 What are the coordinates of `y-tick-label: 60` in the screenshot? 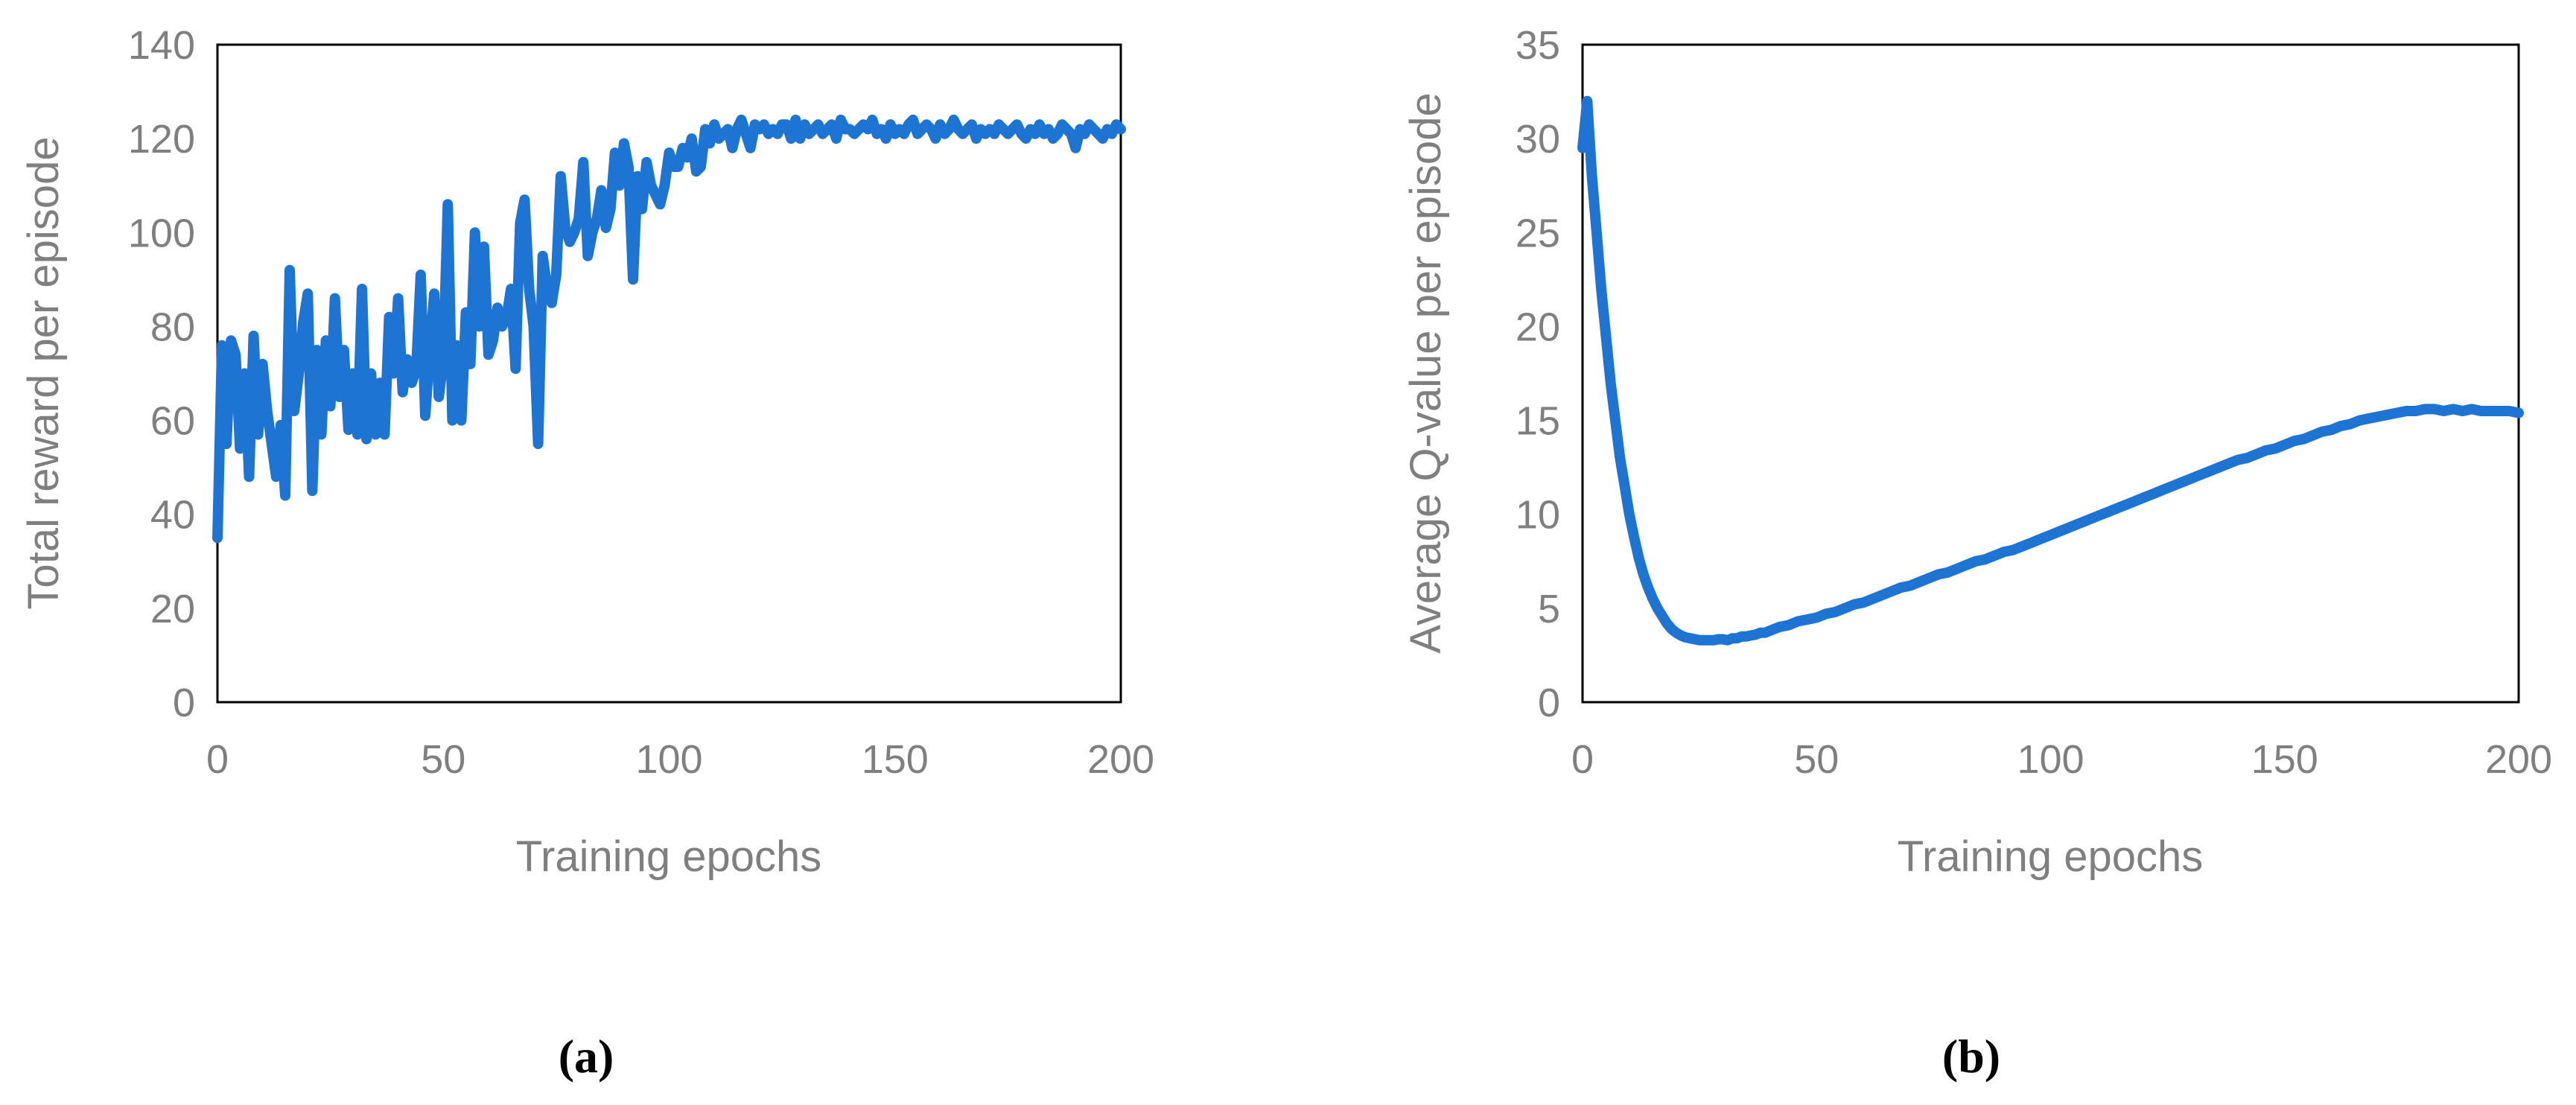 It's located at (172, 421).